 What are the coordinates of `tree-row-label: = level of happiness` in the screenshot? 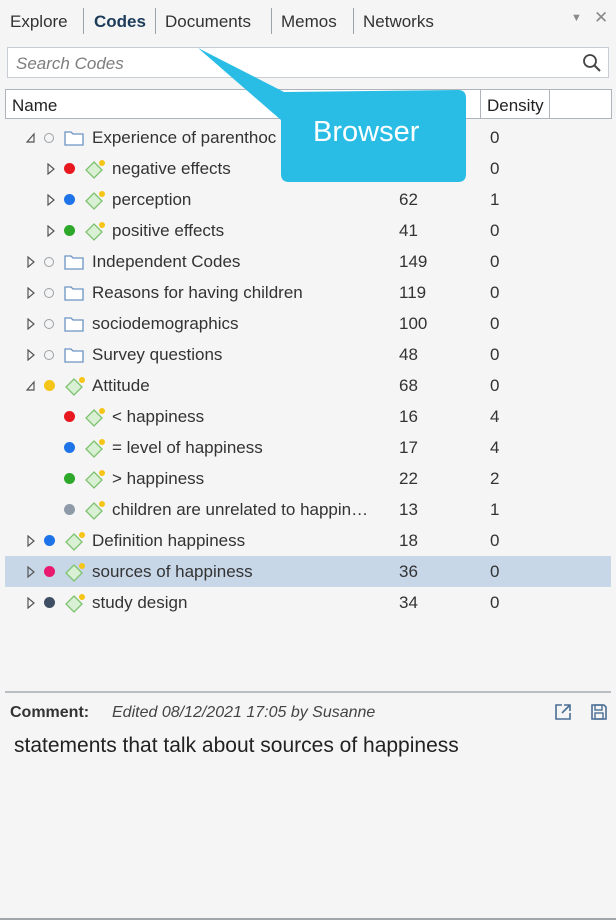 It's located at (187, 447).